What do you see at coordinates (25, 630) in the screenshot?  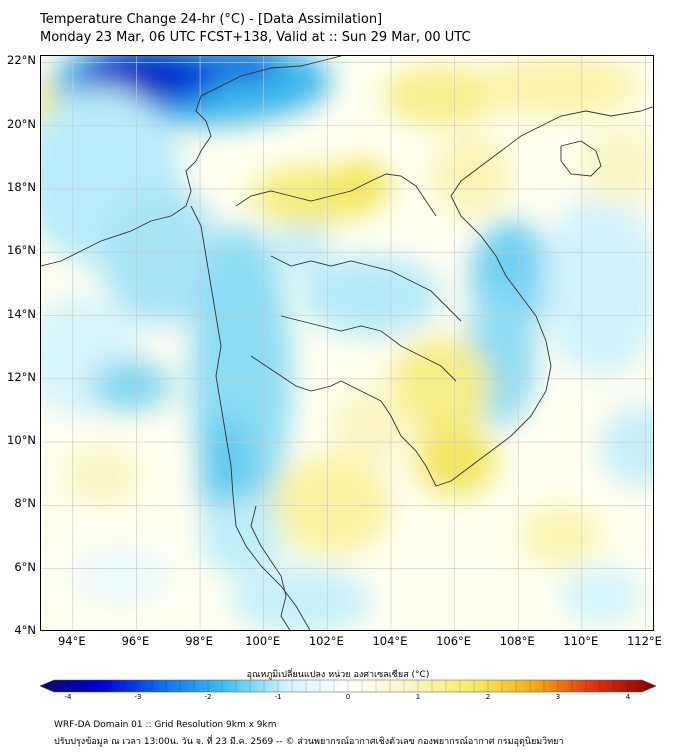 I see `latitude-label: 4°N` at bounding box center [25, 630].